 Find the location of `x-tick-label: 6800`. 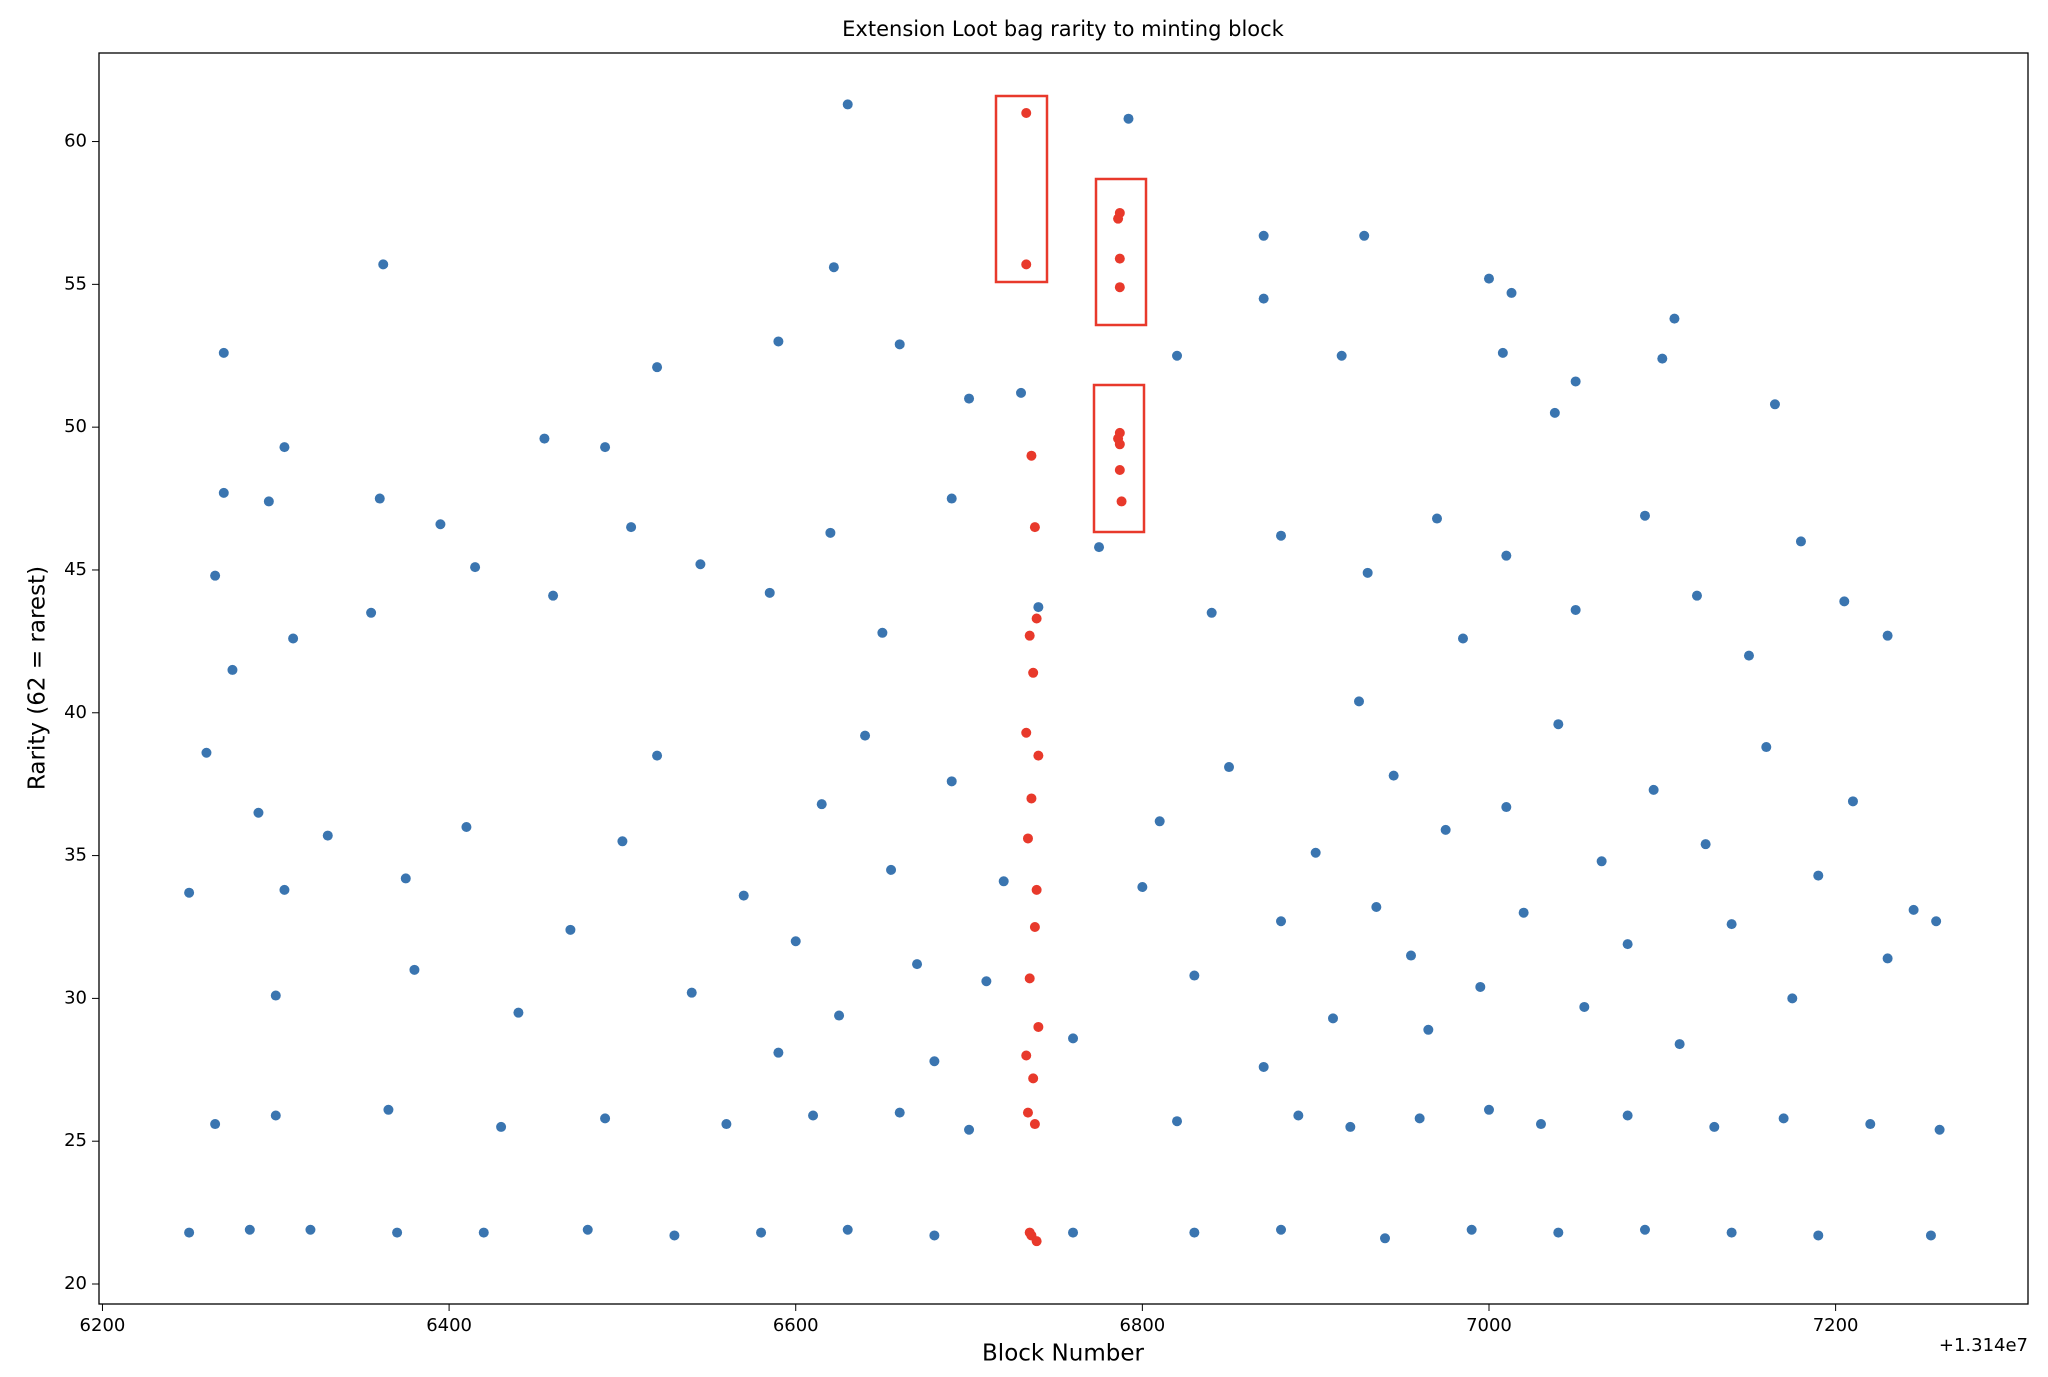

x-tick-label: 6800 is located at coordinates (1142, 1325).